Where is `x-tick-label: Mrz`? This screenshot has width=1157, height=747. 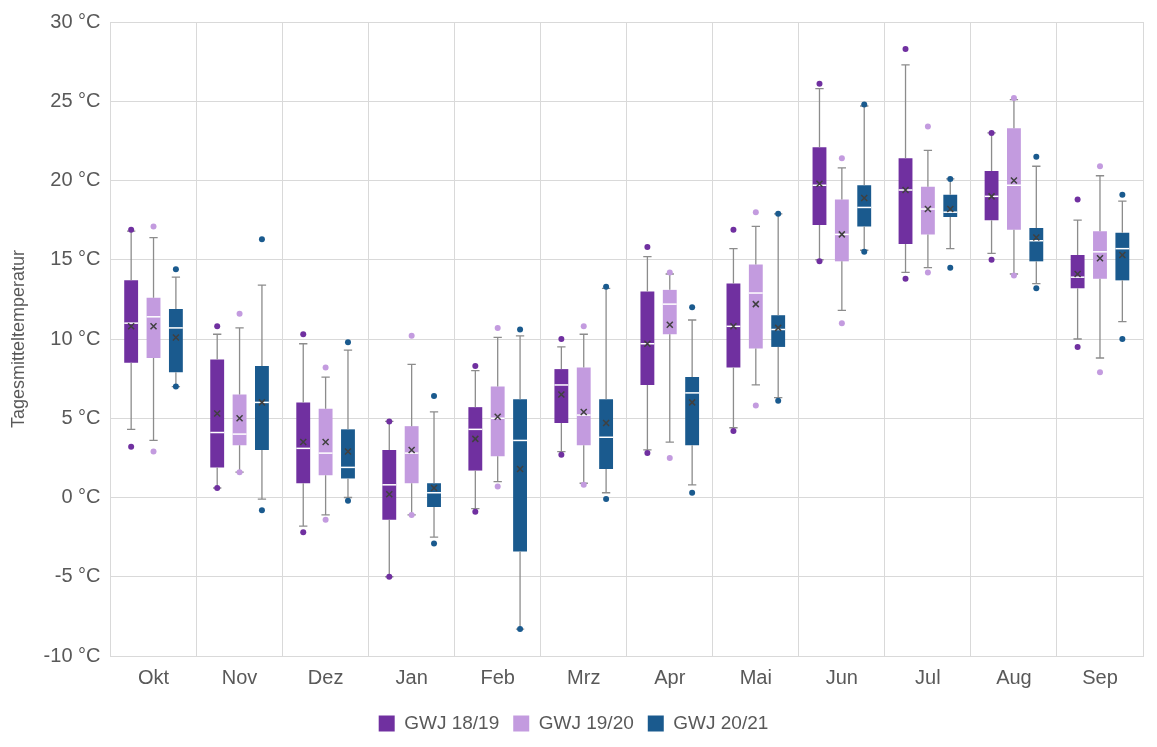 x-tick-label: Mrz is located at coordinates (584, 676).